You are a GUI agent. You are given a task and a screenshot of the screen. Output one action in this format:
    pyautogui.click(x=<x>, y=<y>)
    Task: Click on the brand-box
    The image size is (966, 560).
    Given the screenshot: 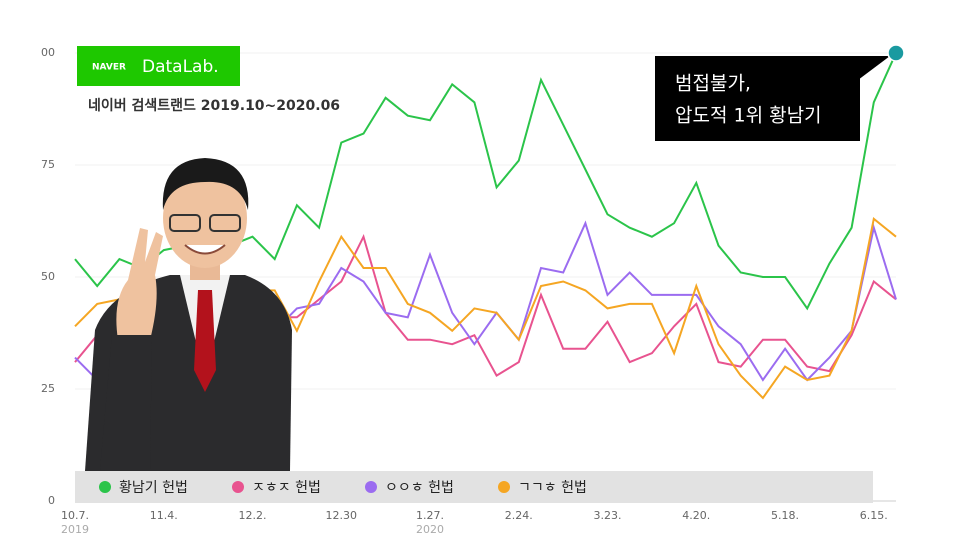 What is the action you would take?
    pyautogui.click(x=158, y=66)
    